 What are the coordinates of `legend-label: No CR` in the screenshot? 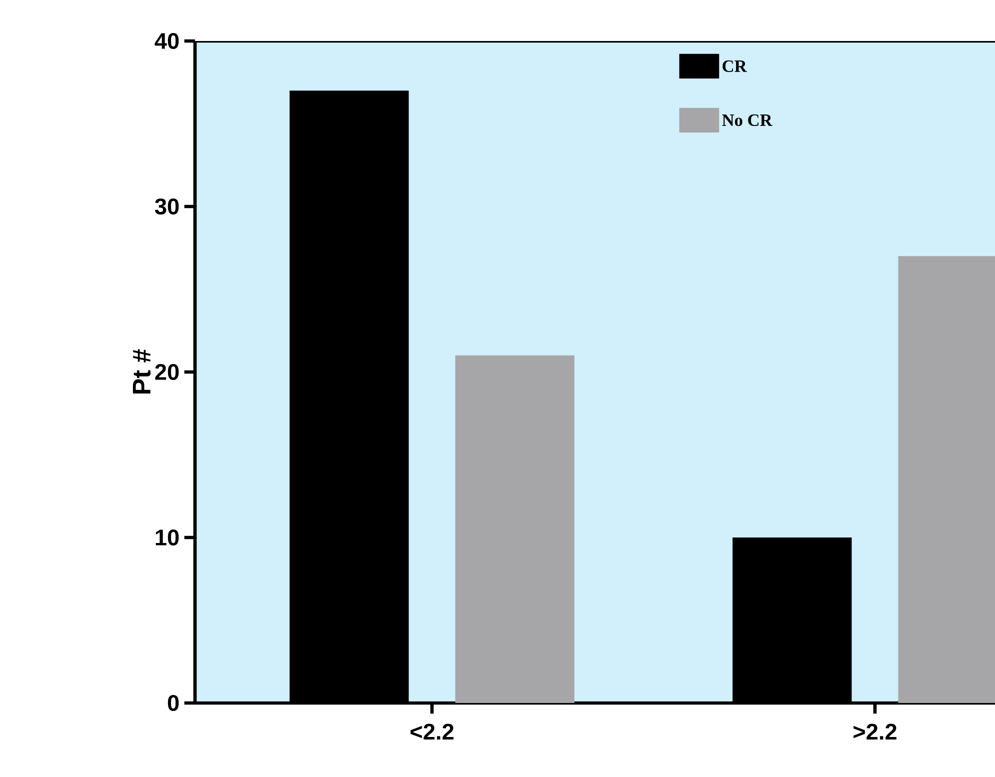 It's located at (747, 120).